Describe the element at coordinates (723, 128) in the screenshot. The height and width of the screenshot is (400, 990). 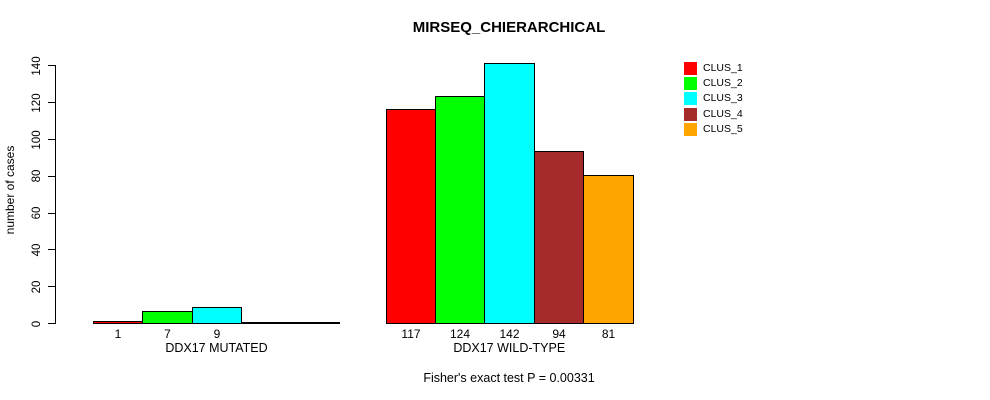
I see `legend-label: CLUS_5` at that location.